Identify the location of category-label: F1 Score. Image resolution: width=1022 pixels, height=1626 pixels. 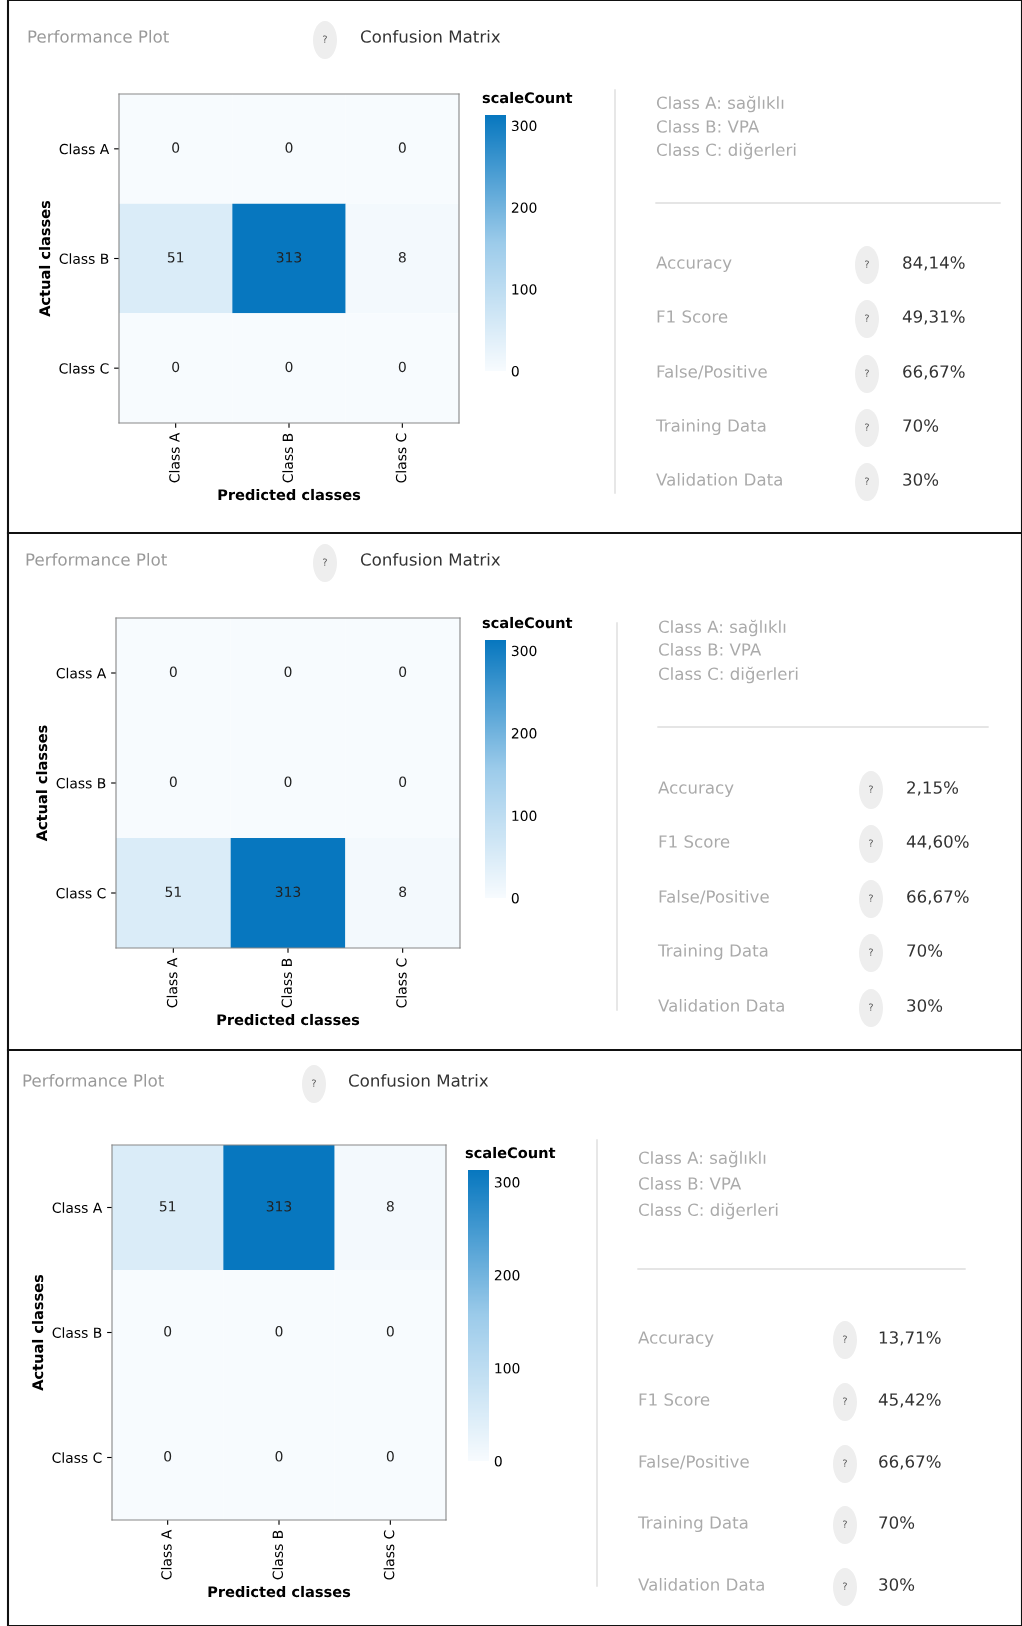
(674, 1399).